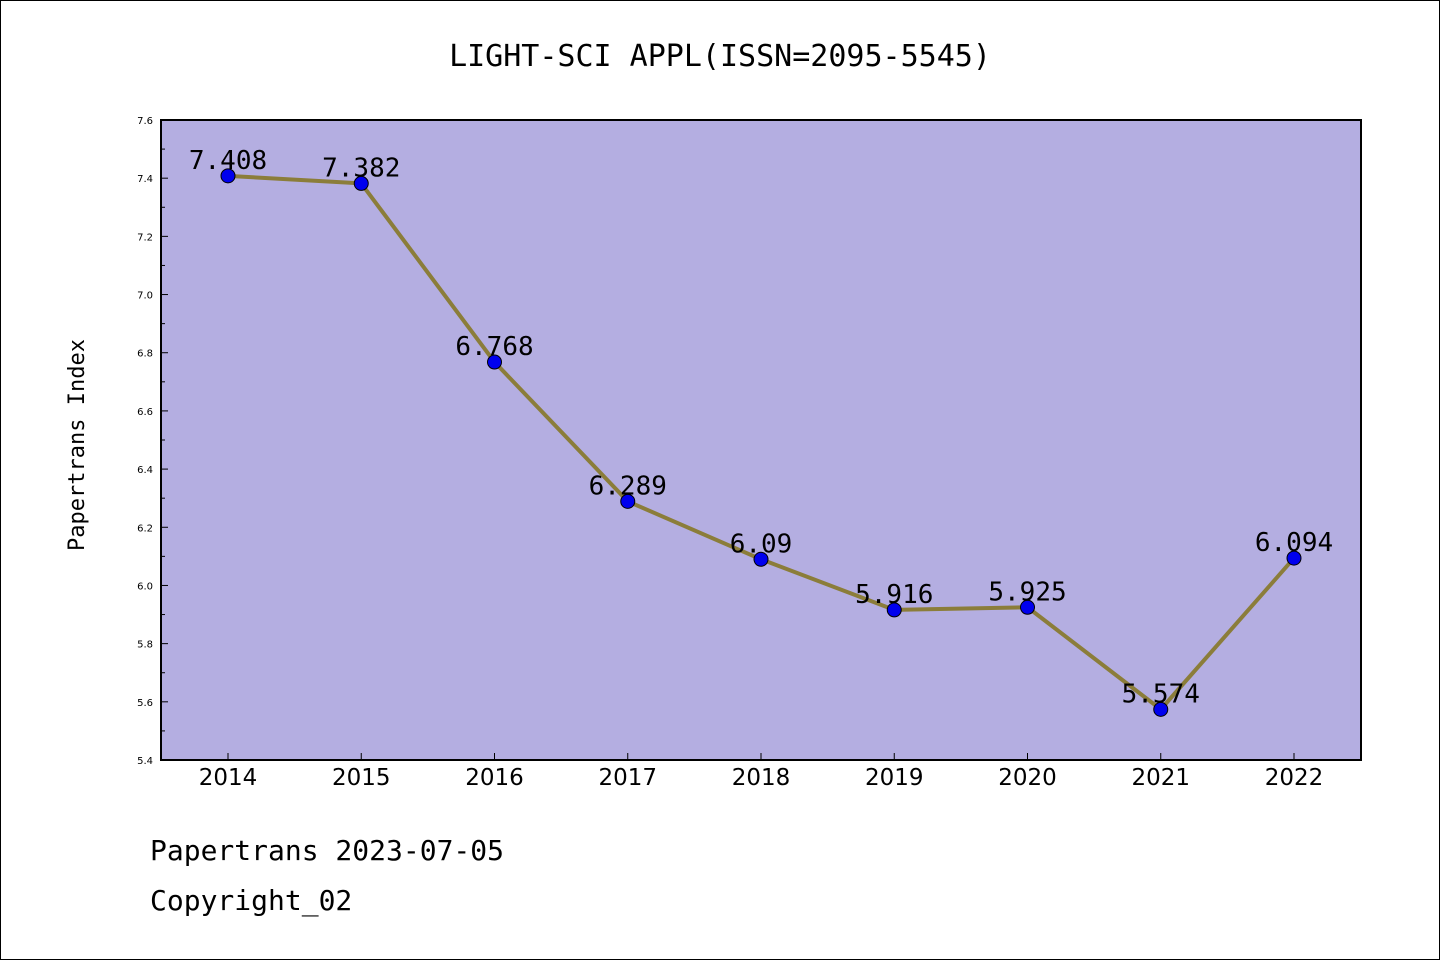 The image size is (1440, 960). I want to click on data-label: 7.382, so click(361, 168).